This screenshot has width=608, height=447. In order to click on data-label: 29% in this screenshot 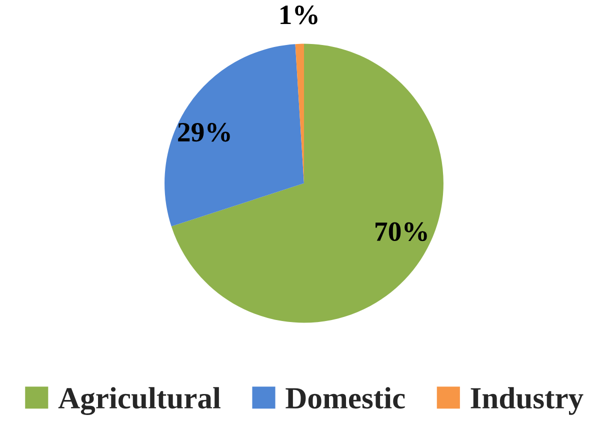, I will do `click(204, 132)`.